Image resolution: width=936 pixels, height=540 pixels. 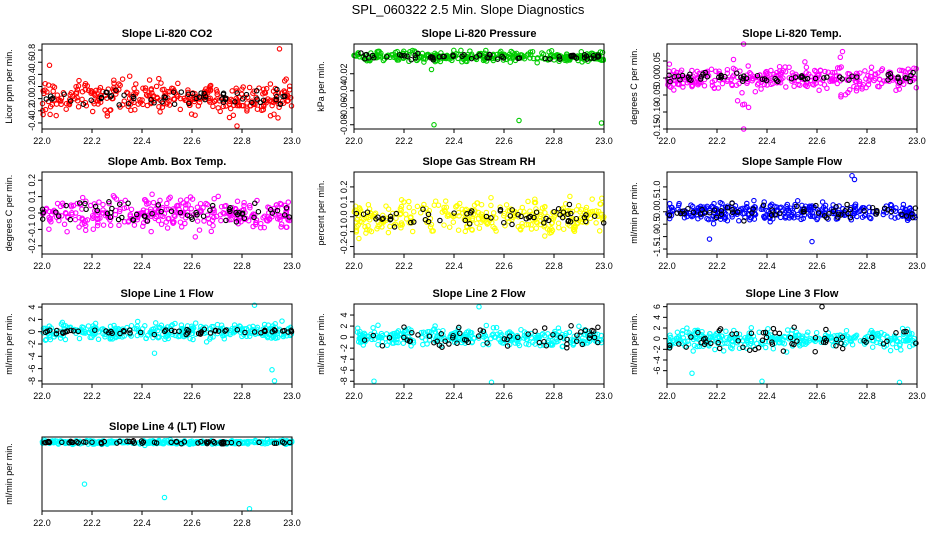 I want to click on plot-title: Slope Li-820 Temp., so click(x=791, y=34).